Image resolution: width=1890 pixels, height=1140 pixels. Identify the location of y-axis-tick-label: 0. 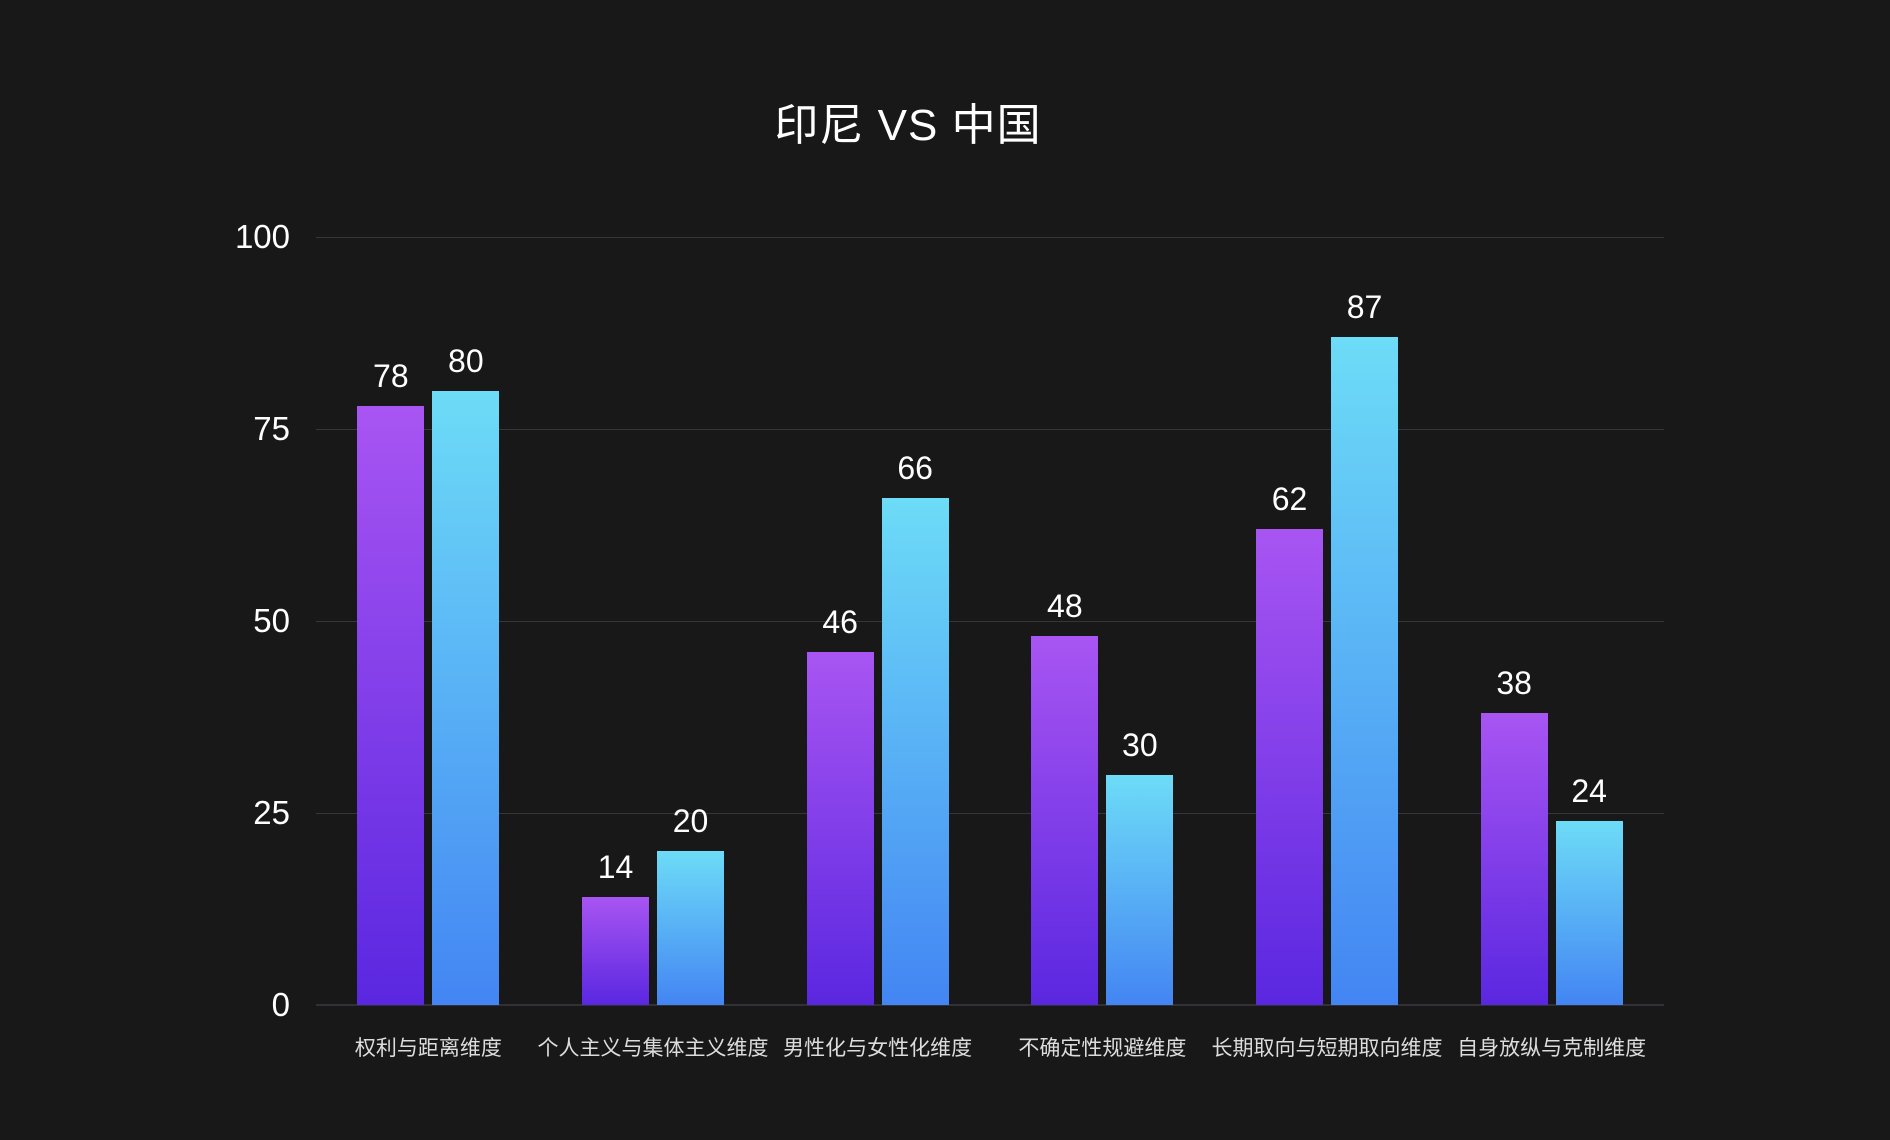
(280, 1004).